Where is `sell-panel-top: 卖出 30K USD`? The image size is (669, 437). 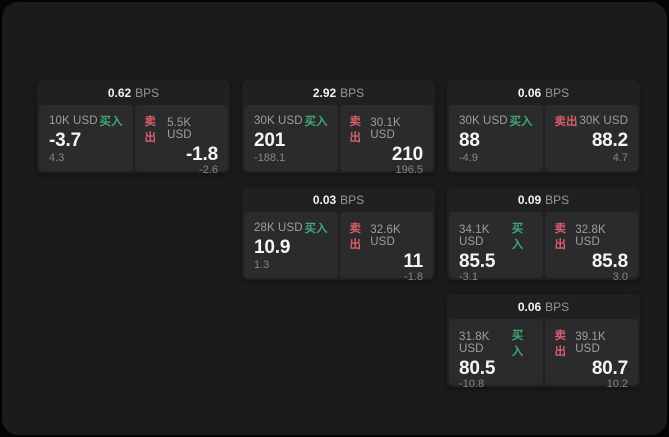 sell-panel-top: 卖出 30K USD is located at coordinates (592, 121).